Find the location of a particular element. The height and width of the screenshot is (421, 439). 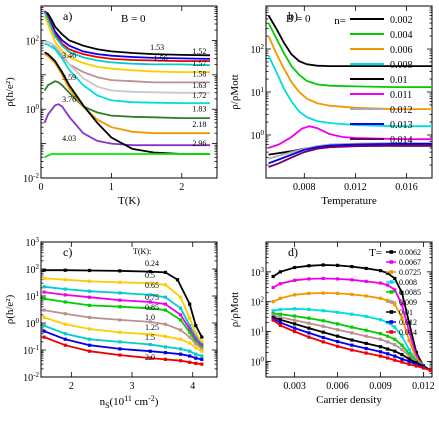

x-tick-label: 1 is located at coordinates (111, 187).